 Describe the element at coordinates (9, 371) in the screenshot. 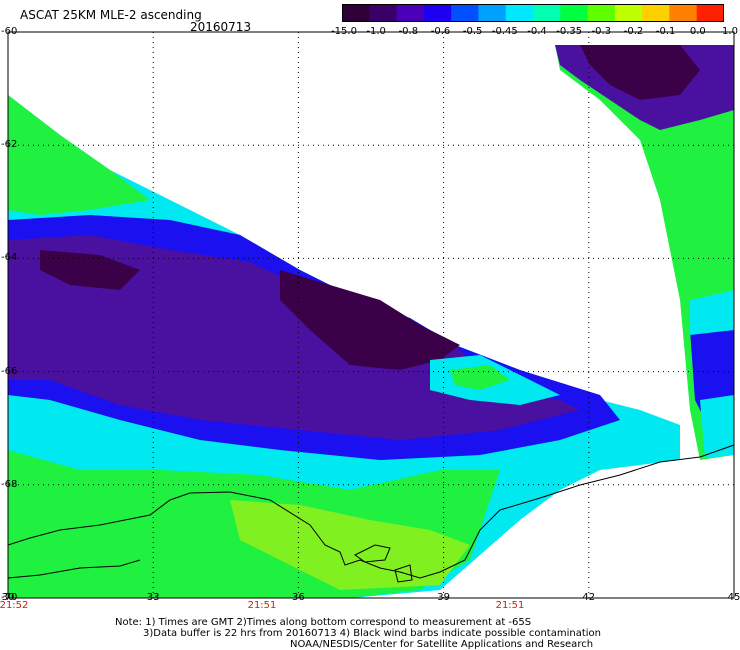

I see `latitude-label: -66` at that location.